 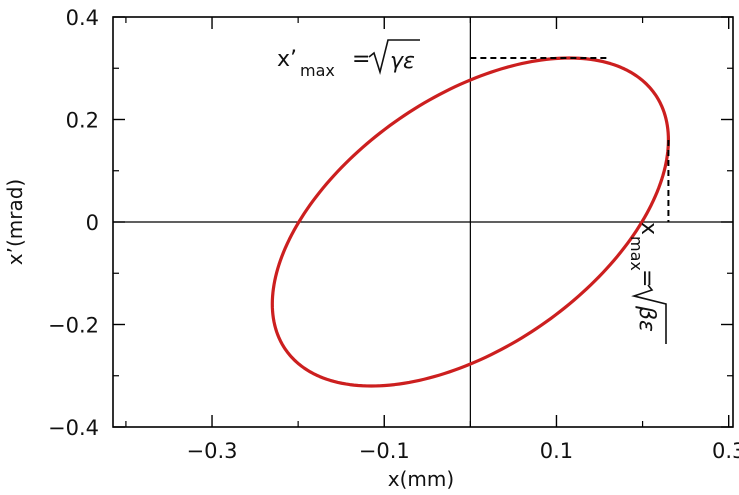 What do you see at coordinates (384, 451) in the screenshot?
I see `x-tick-label: −0.1` at bounding box center [384, 451].